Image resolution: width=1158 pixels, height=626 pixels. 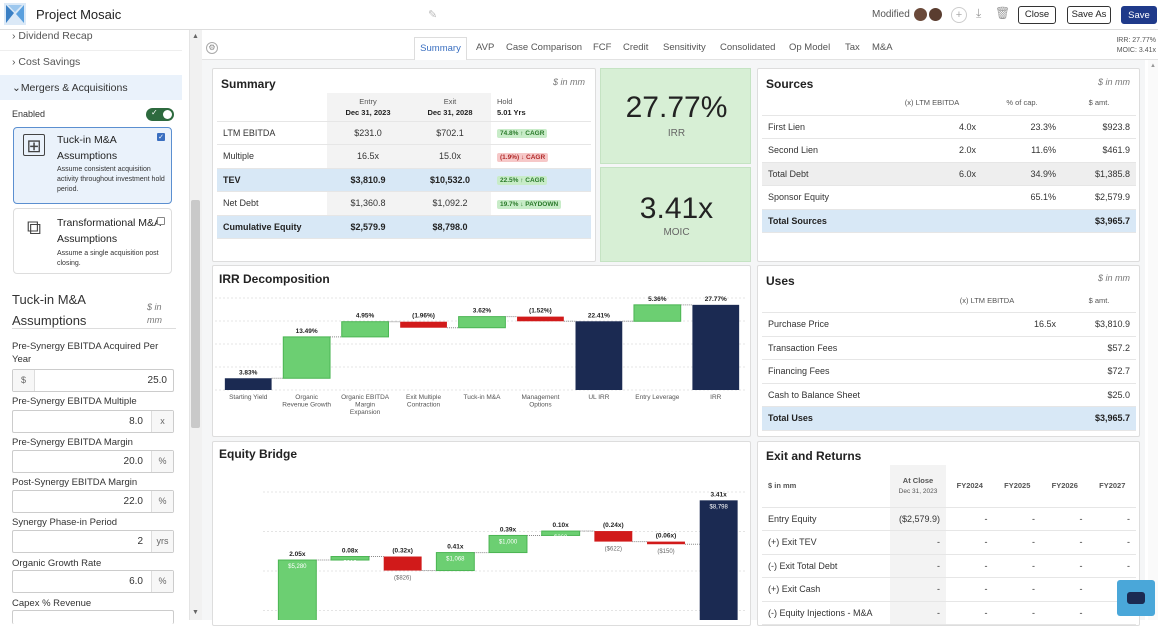 What do you see at coordinates (297, 567) in the screenshot?
I see `data-sublabel: $5,280` at bounding box center [297, 567].